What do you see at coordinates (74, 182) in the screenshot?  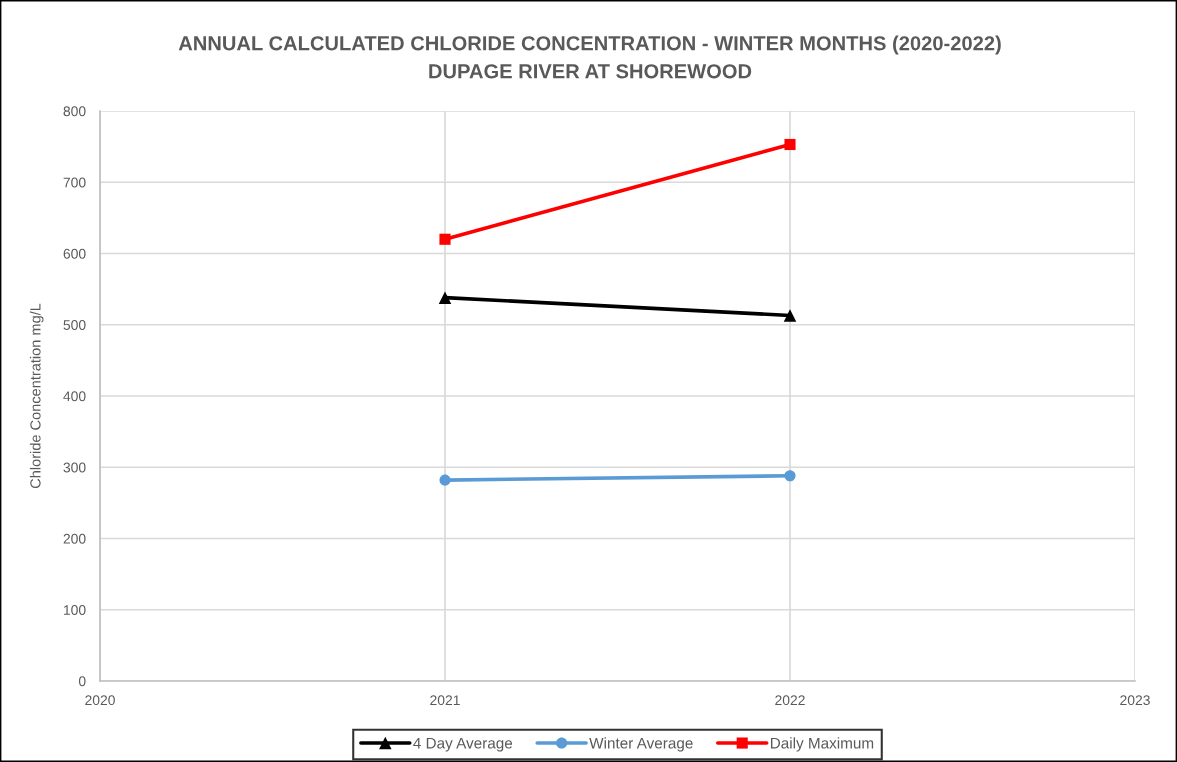 I see `y-tick-label: 700` at bounding box center [74, 182].